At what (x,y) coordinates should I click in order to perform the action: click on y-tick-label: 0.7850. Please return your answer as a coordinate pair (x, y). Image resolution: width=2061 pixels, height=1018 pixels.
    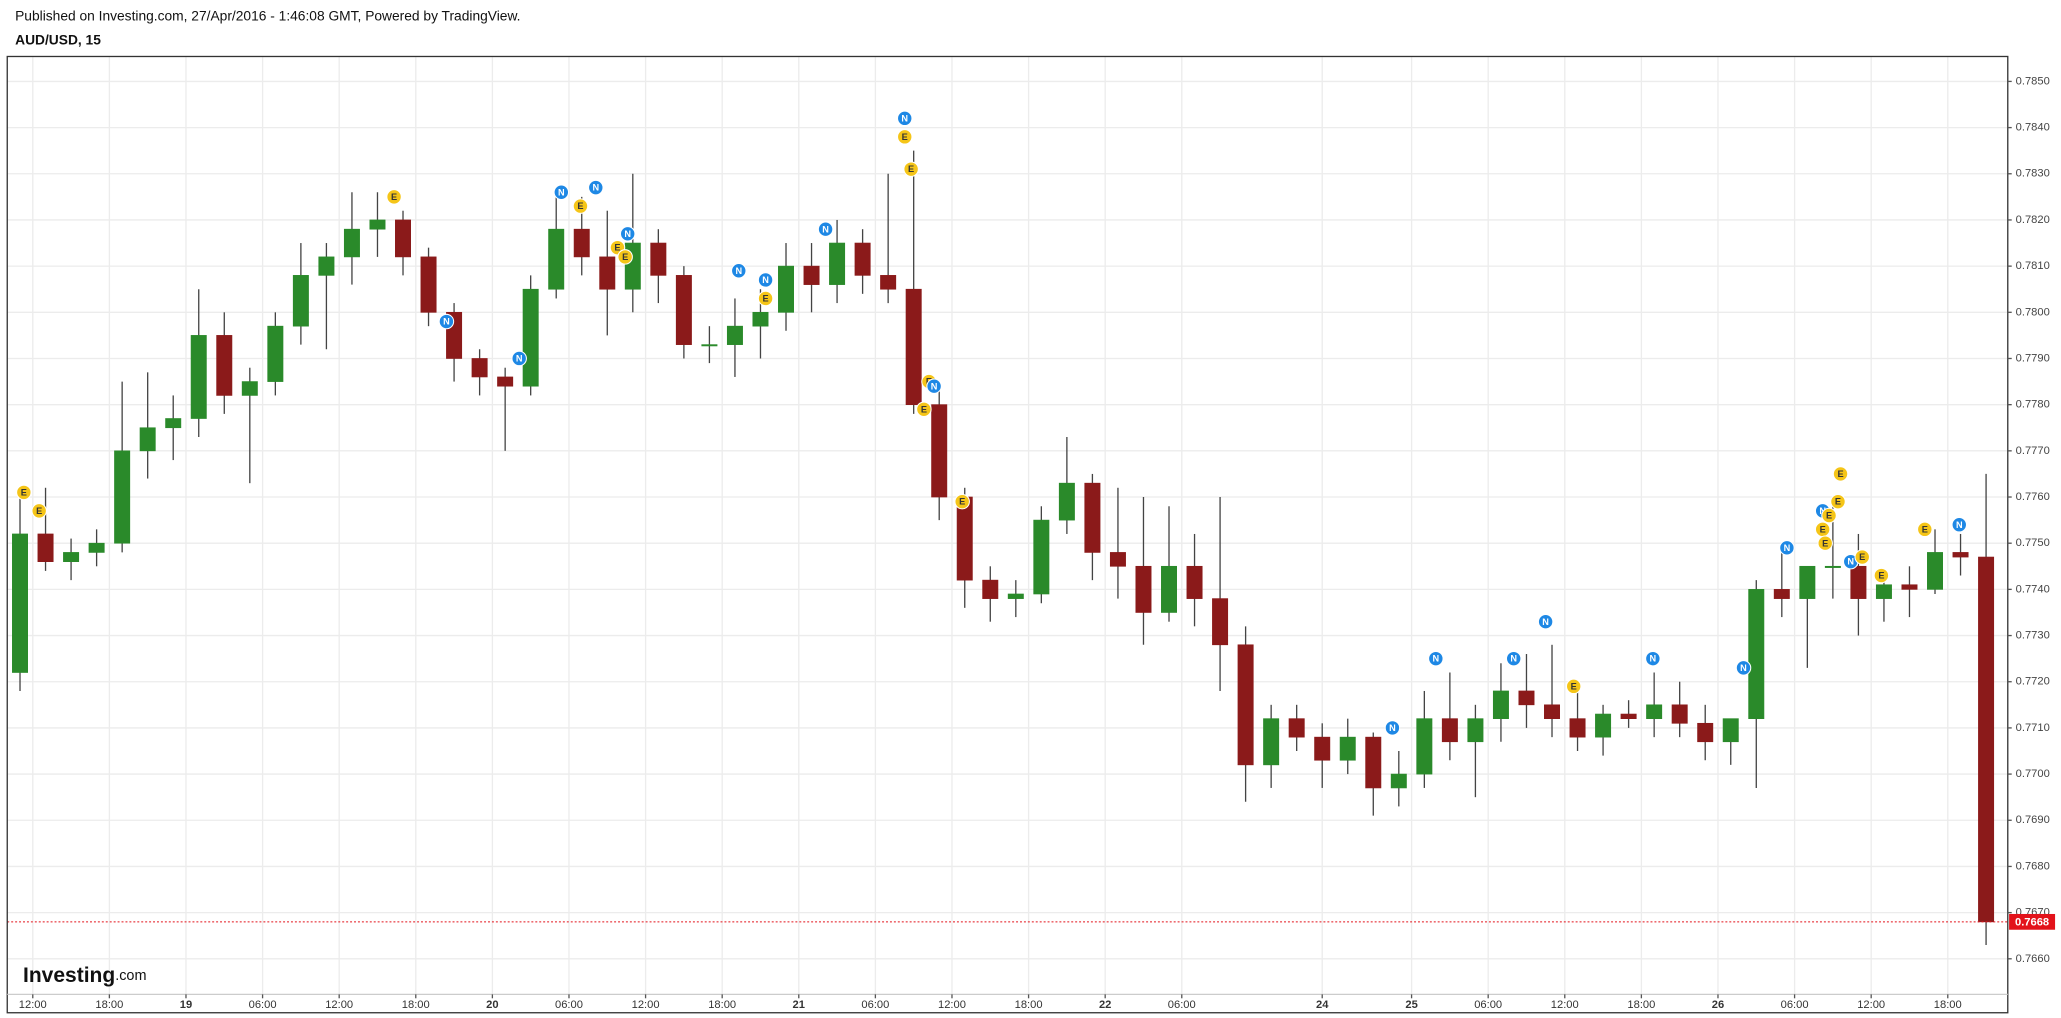
    Looking at the image, I should click on (2033, 81).